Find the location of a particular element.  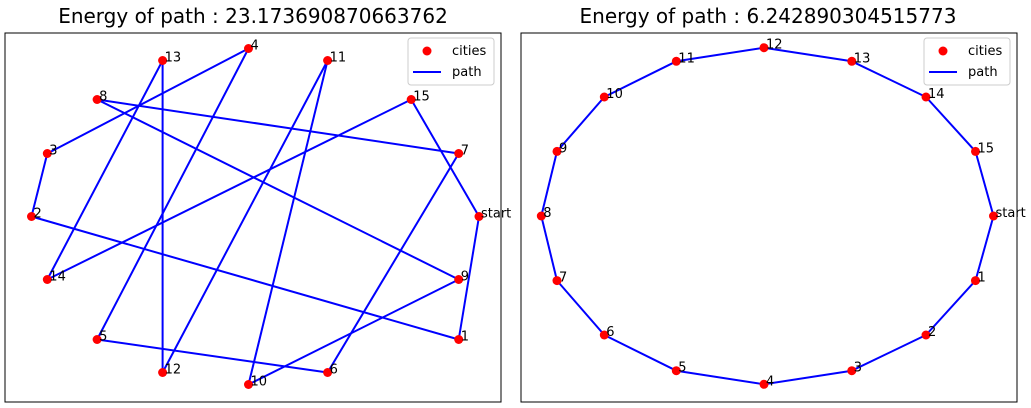

city-label: 12 is located at coordinates (774, 45).